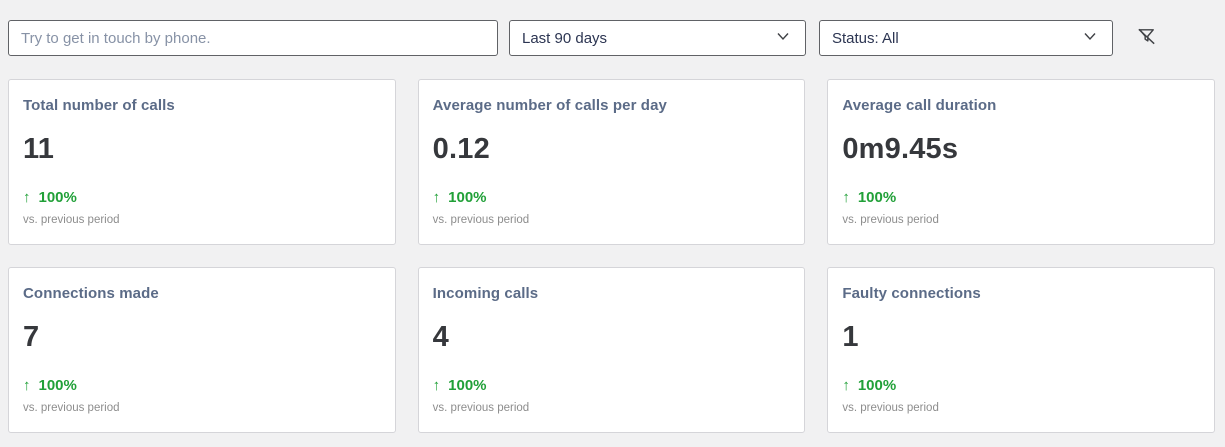  Describe the element at coordinates (911, 293) in the screenshot. I see `card-title: Faulty connections` at that location.